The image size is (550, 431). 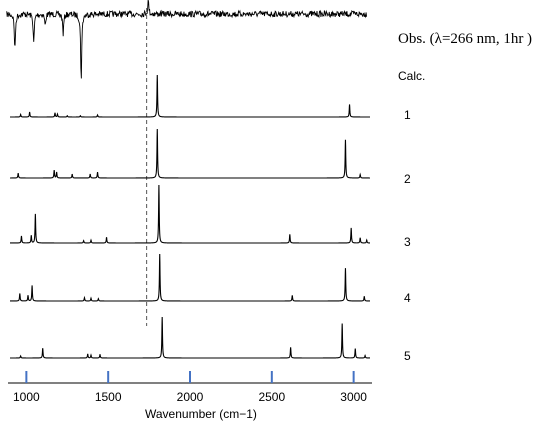 What do you see at coordinates (187, 39) in the screenshot?
I see `observed-trace` at bounding box center [187, 39].